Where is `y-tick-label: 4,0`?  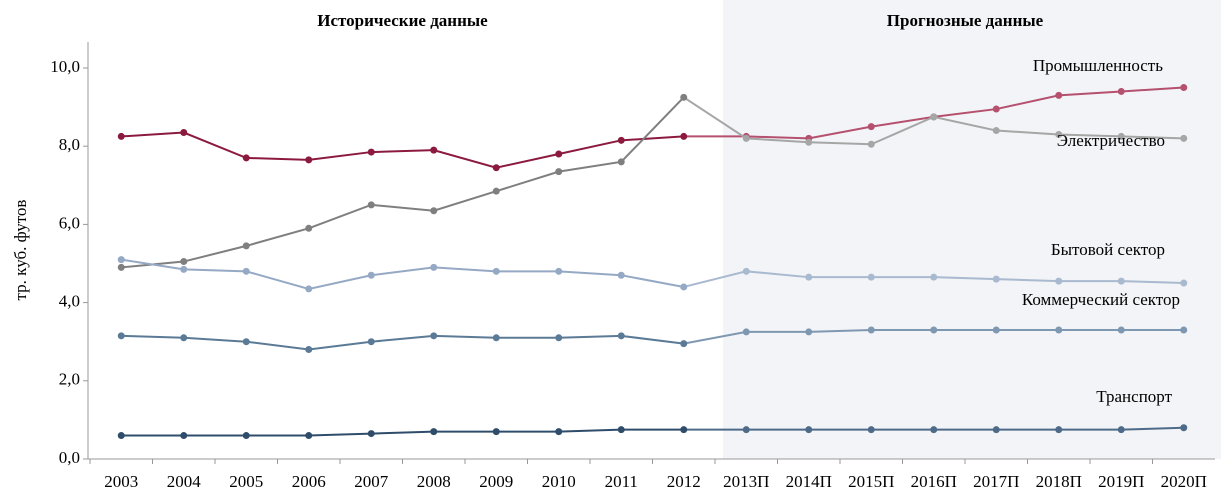
y-tick-label: 4,0 is located at coordinates (69, 301).